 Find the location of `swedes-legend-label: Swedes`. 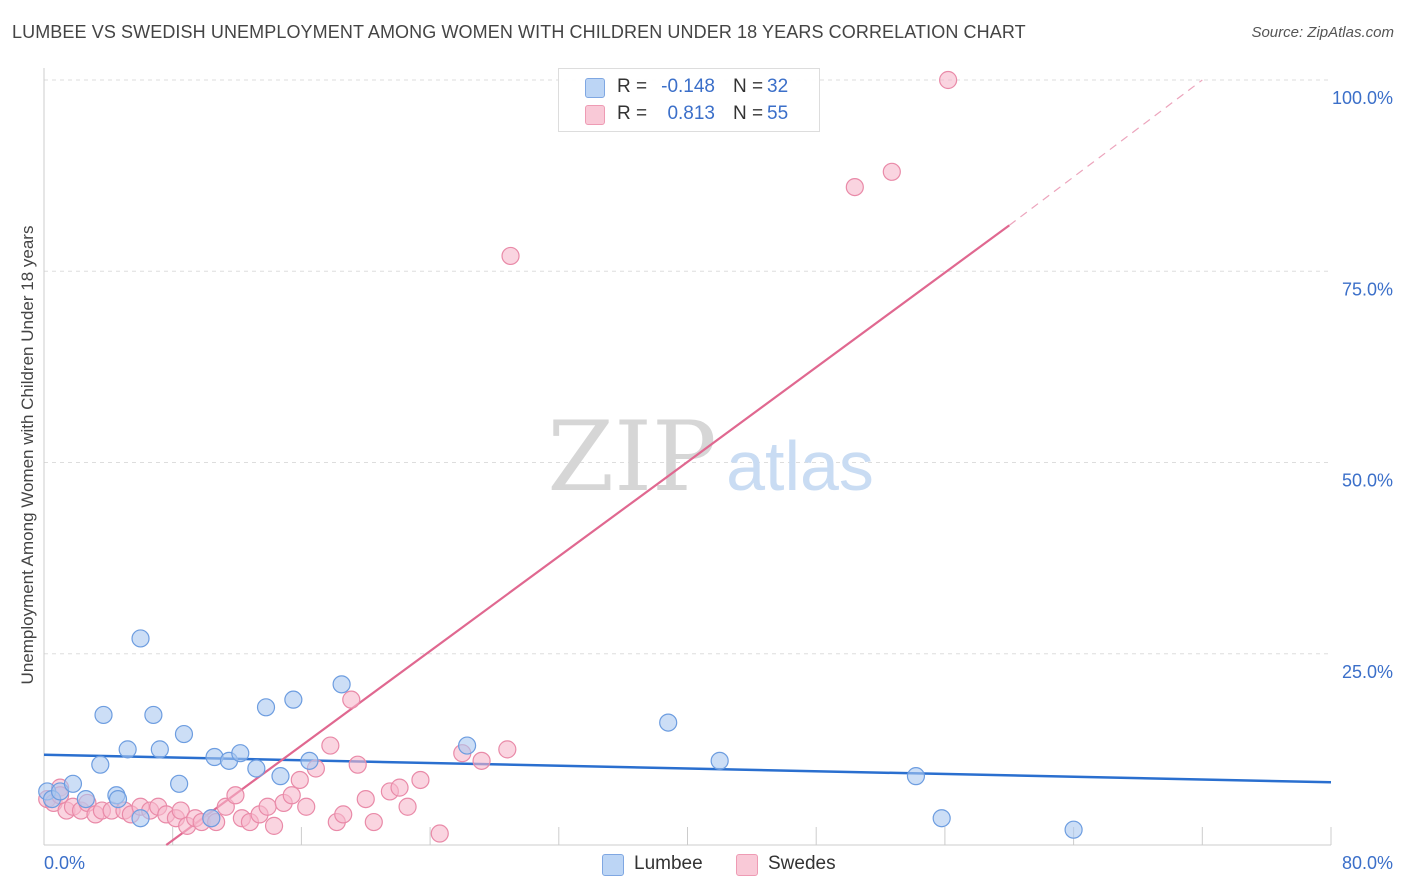

swedes-legend-label: Swedes is located at coordinates (802, 863).